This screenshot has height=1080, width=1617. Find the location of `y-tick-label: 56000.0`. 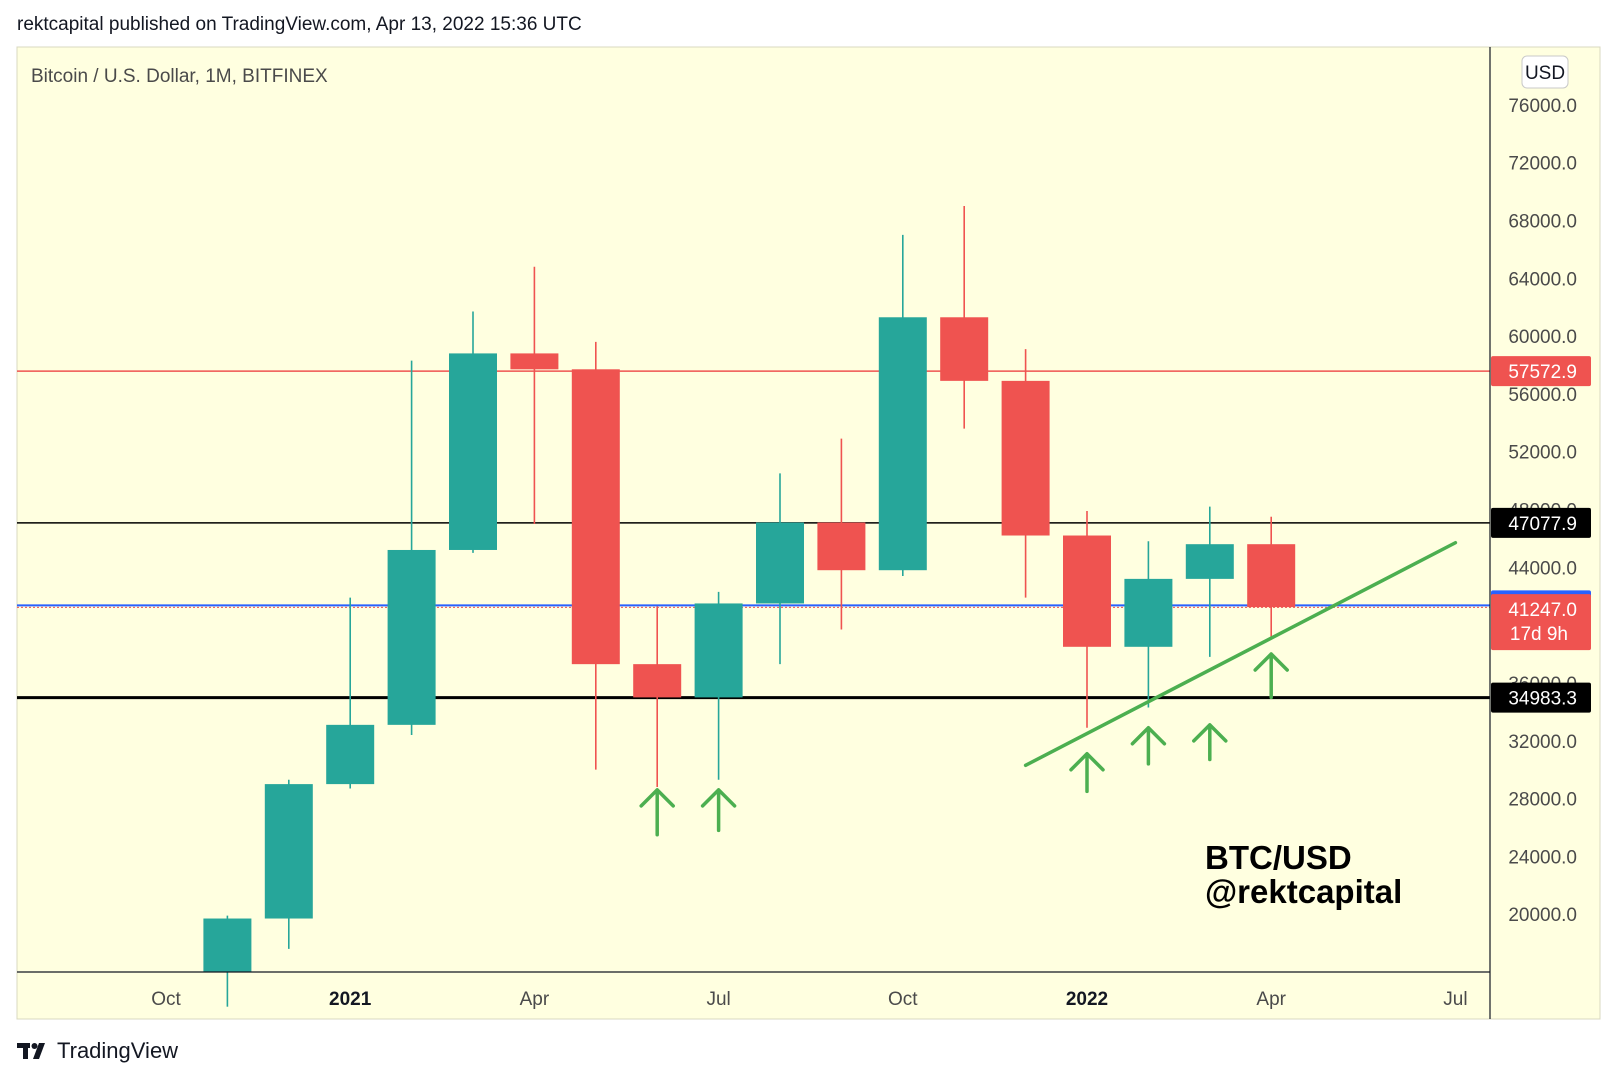

y-tick-label: 56000.0 is located at coordinates (1542, 395).